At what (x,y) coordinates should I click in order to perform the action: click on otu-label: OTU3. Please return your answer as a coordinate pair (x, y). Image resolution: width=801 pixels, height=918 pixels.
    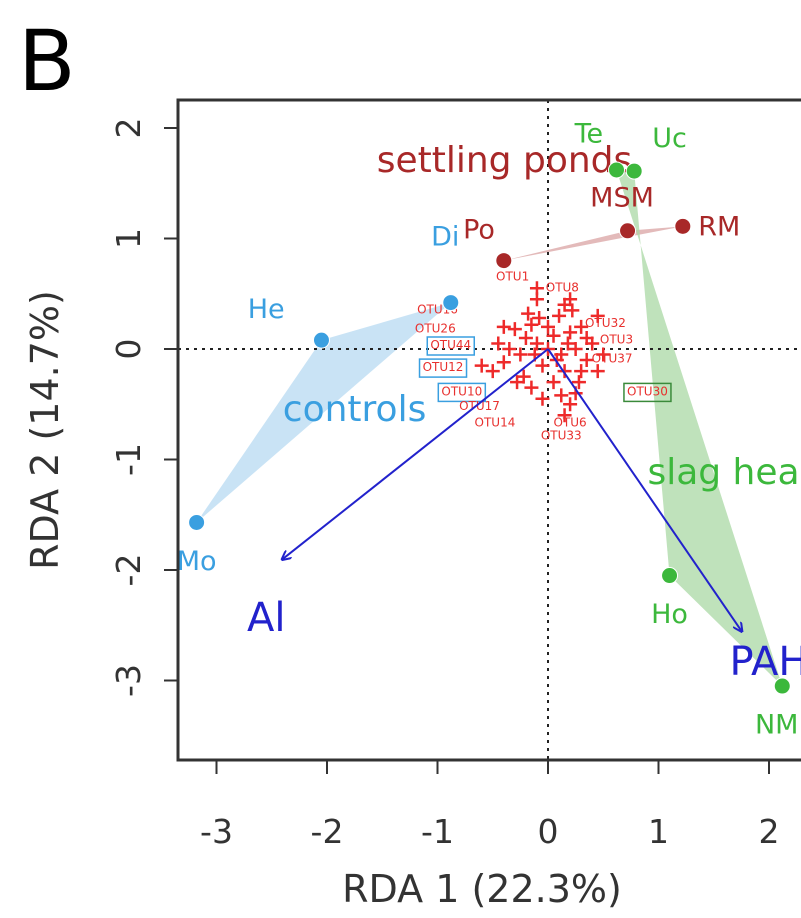
    Looking at the image, I should click on (616, 339).